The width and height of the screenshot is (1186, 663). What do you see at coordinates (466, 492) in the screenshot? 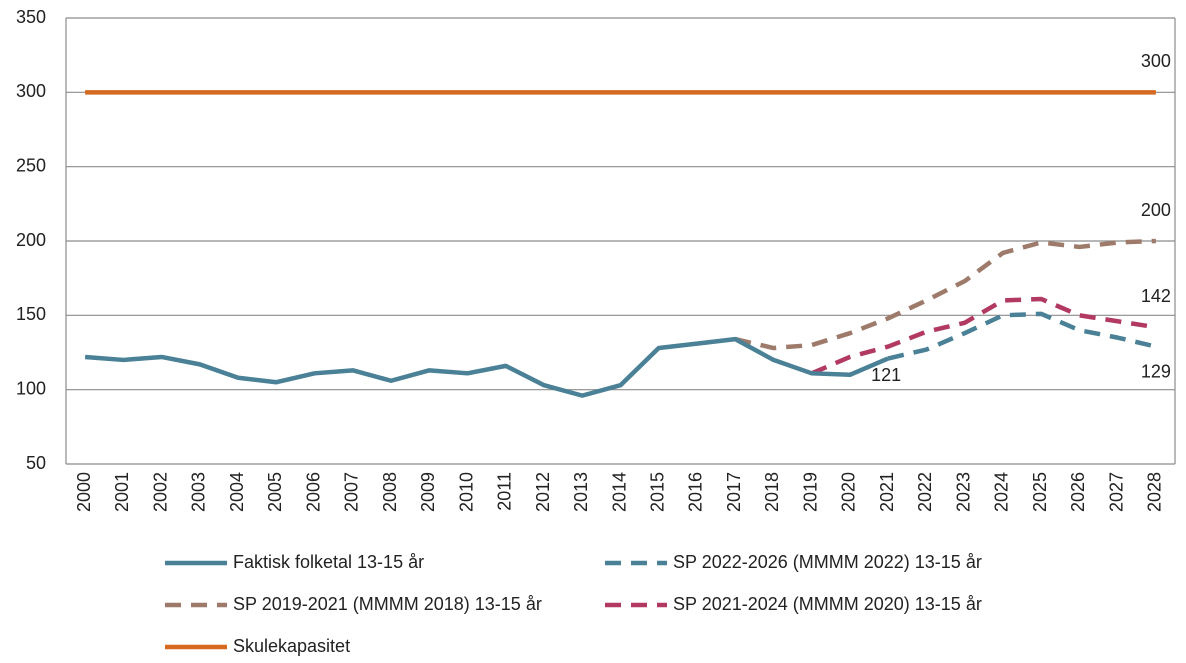
I see `x-tick-label: 2010` at bounding box center [466, 492].